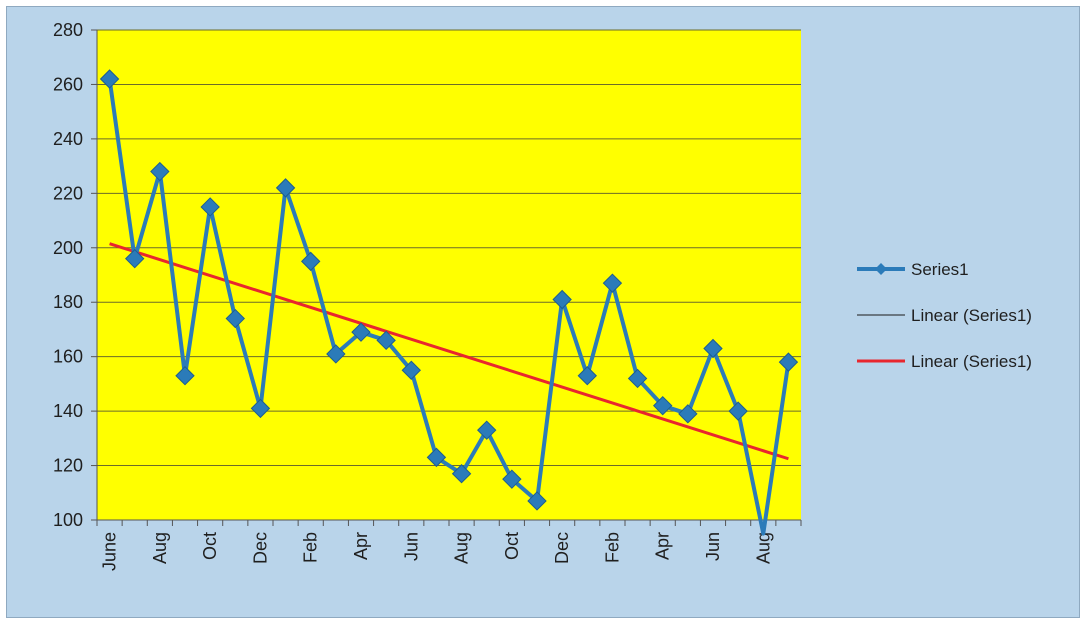  Describe the element at coordinates (68, 466) in the screenshot. I see `y-tick-label: 120` at that location.